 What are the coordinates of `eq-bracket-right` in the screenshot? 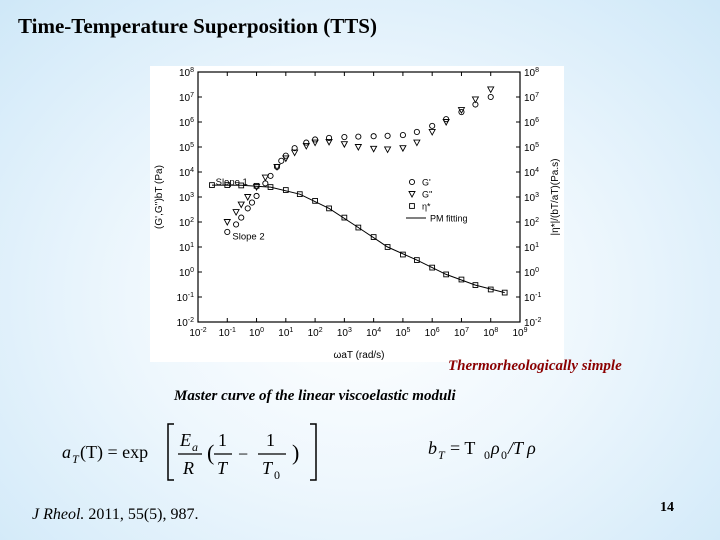 It's located at (313, 452).